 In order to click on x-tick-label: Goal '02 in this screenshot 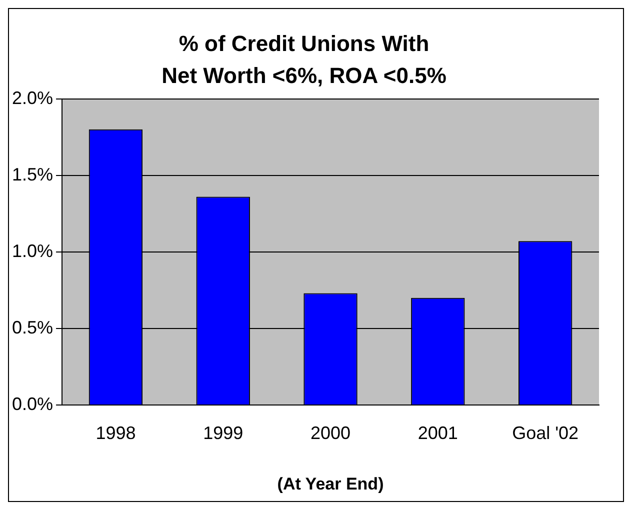, I will do `click(545, 432)`.